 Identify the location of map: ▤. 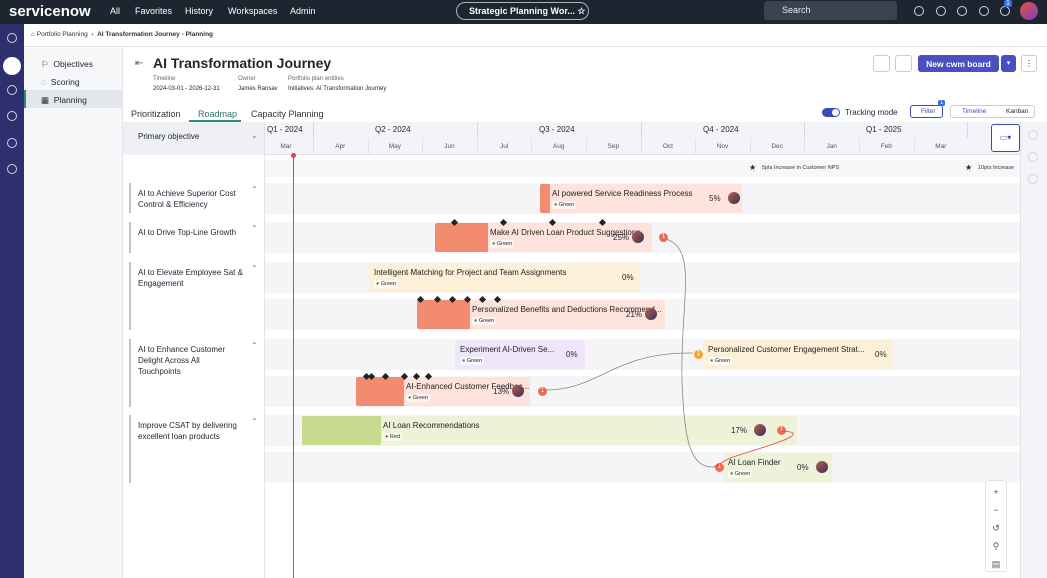
(996, 564).